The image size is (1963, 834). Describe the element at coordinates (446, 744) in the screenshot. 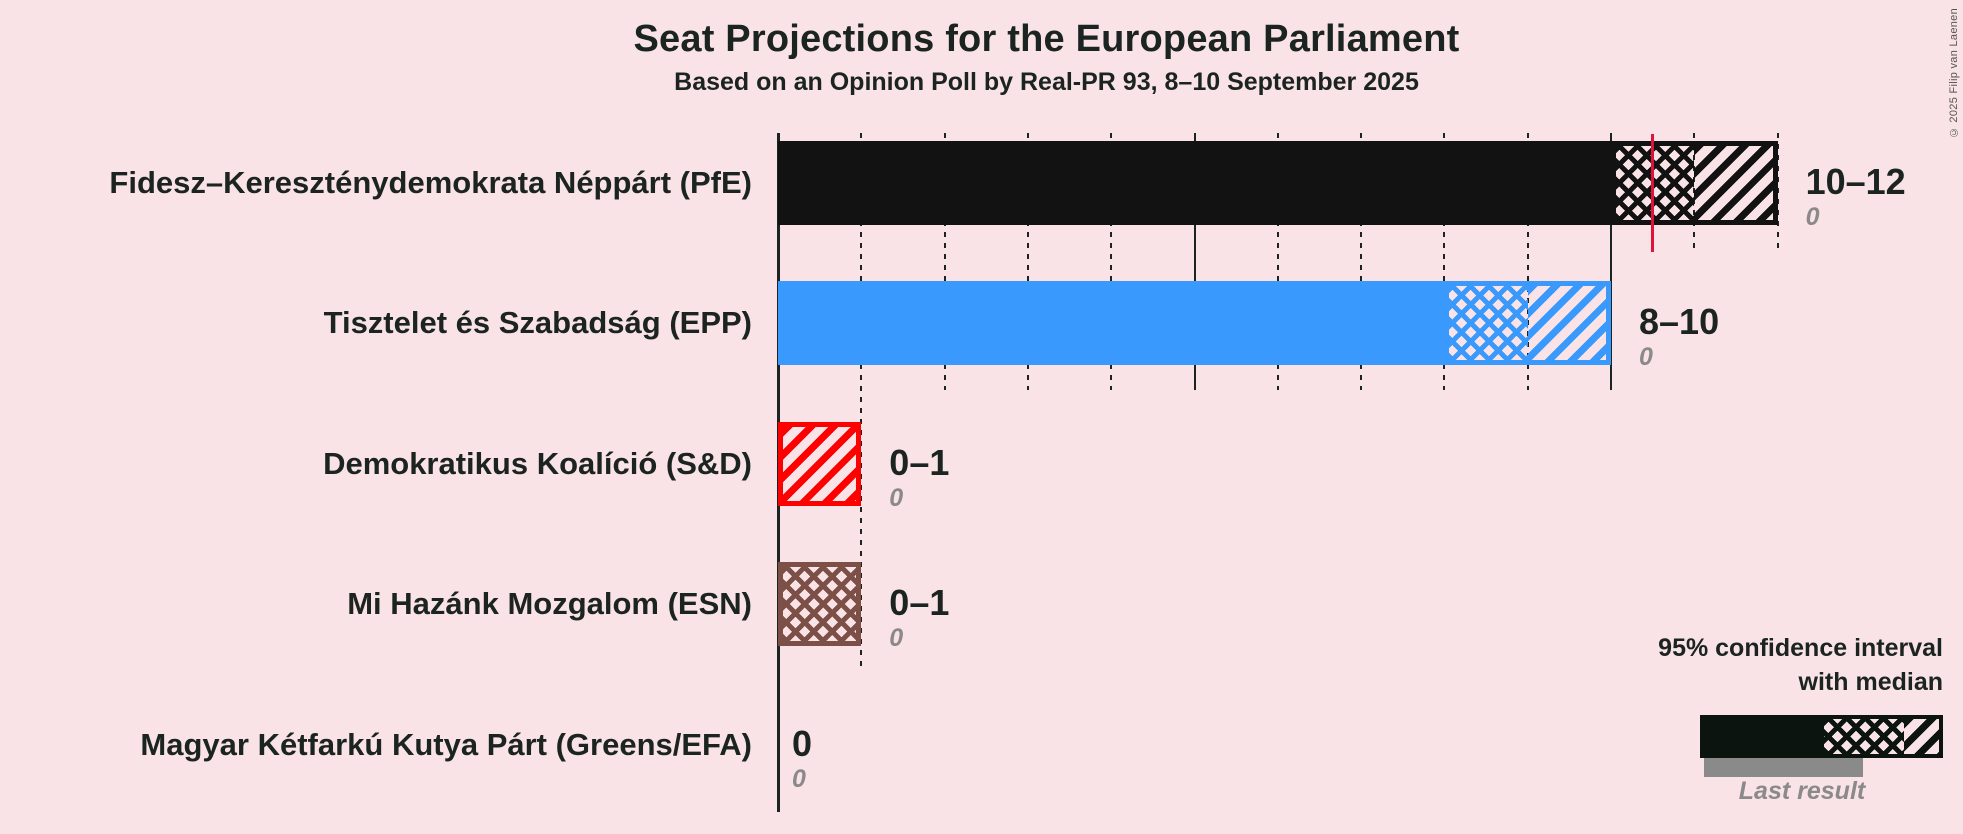

I see `party-label: Magyar Kétfarkú Kutya Párt (Greens/EFA)` at that location.